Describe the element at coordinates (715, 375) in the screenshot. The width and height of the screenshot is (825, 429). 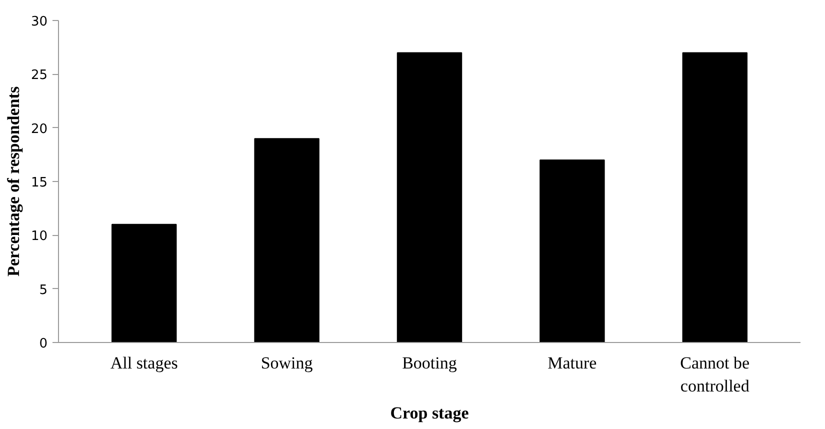
I see `x-tick-label: Cannot be controlled` at that location.